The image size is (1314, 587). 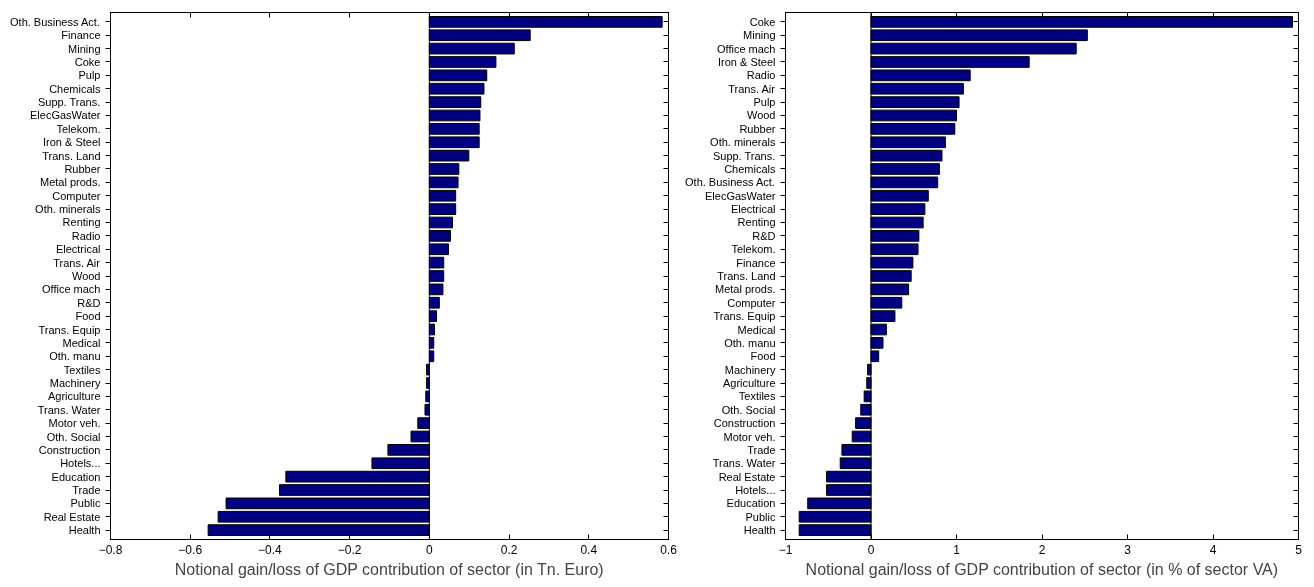 What do you see at coordinates (349, 549) in the screenshot?
I see `x-tick-label: −0.2` at bounding box center [349, 549].